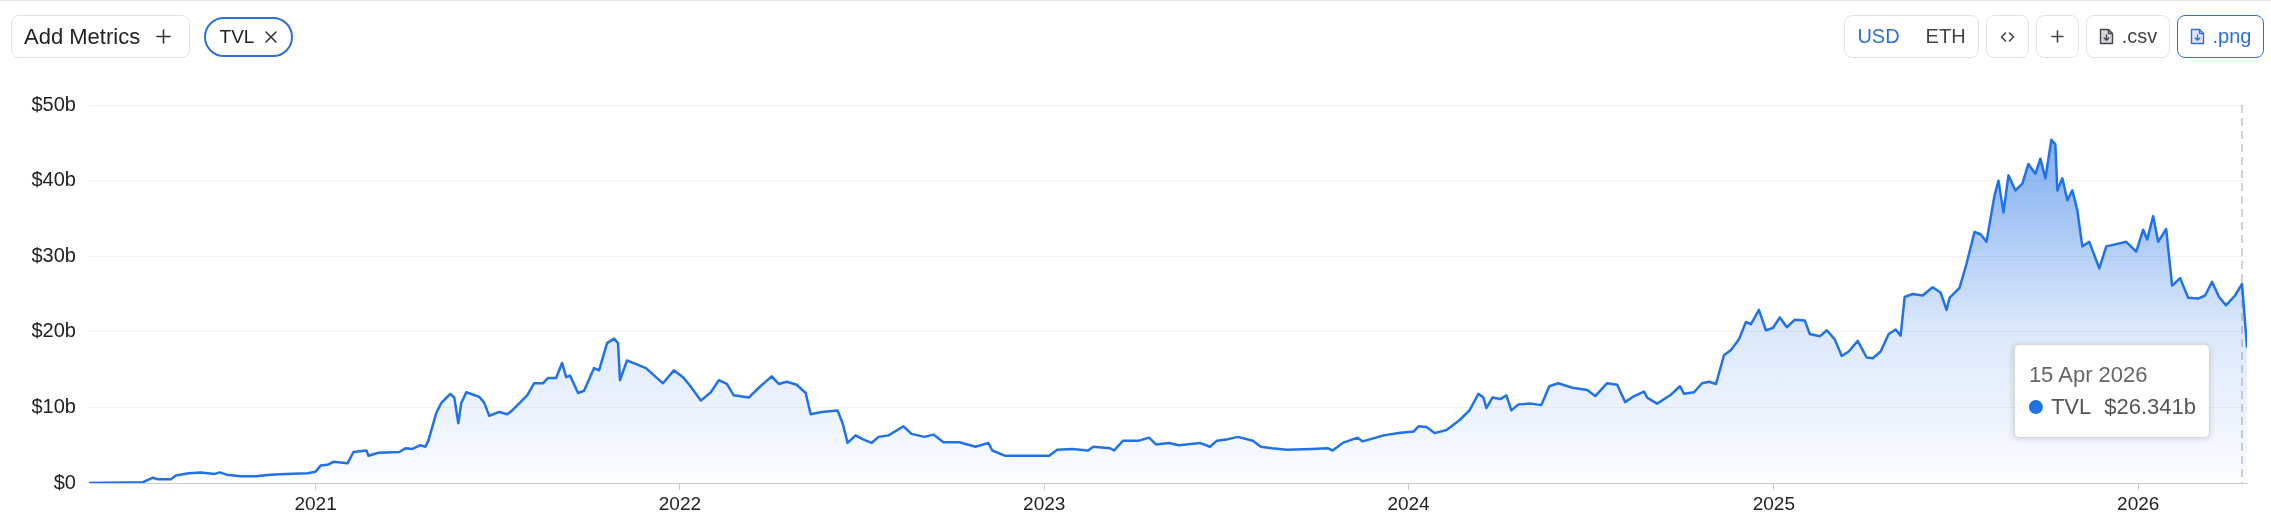  I want to click on text: .png, so click(2232, 36).